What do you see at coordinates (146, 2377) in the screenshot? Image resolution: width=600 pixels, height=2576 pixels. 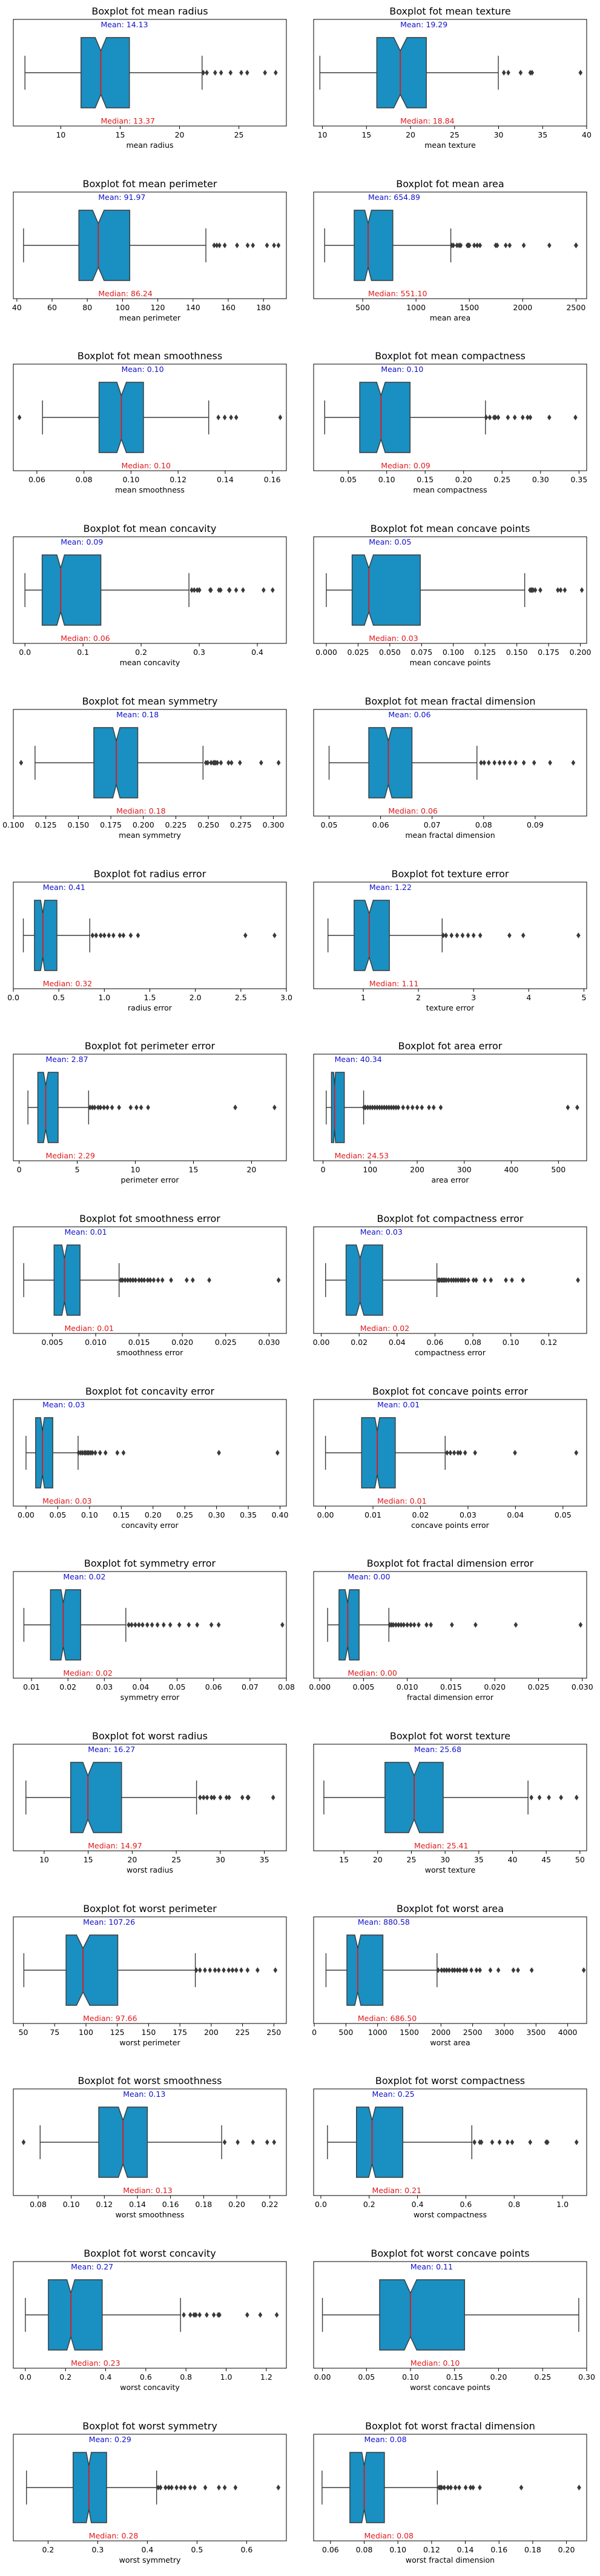 I see `x-tick-label: 0.6` at bounding box center [146, 2377].